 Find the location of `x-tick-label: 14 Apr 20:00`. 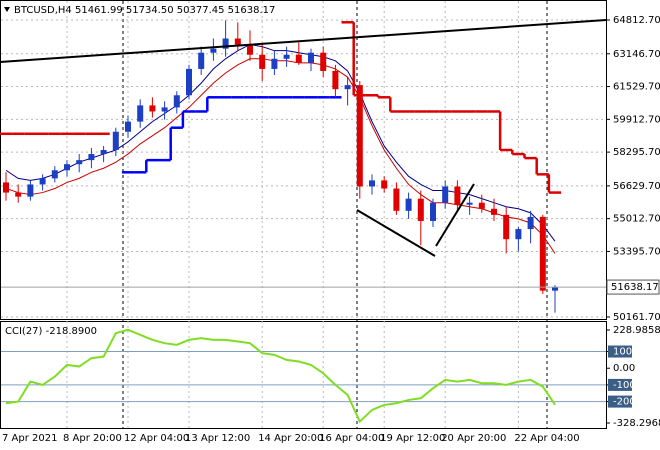

x-tick-label: 14 Apr 20:00 is located at coordinates (290, 438).